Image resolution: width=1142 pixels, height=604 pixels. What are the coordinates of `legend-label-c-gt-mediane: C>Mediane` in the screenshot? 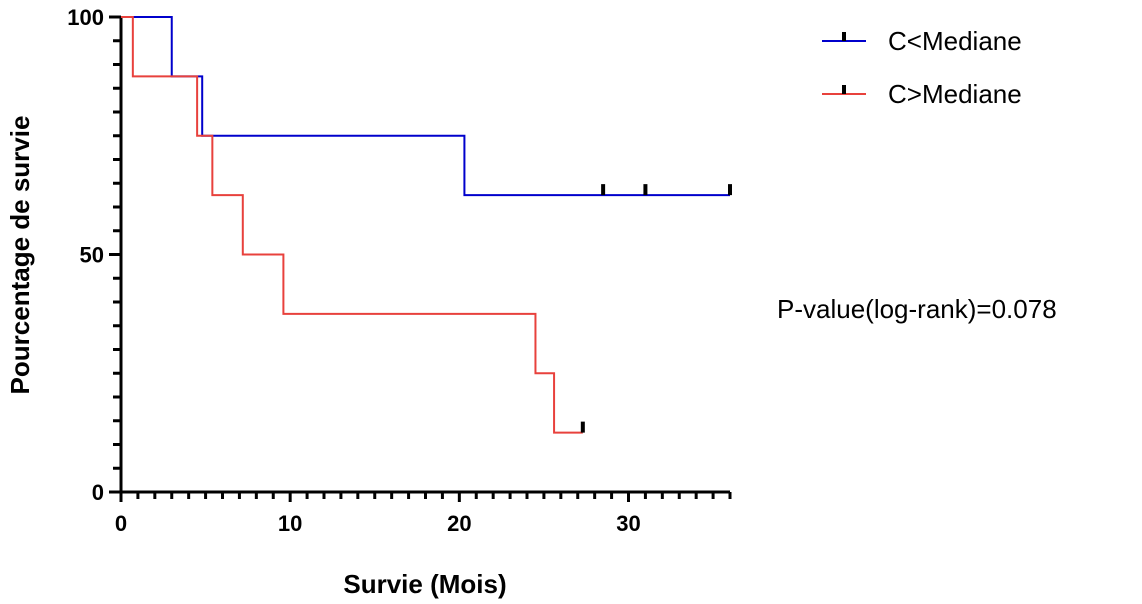 It's located at (955, 94).